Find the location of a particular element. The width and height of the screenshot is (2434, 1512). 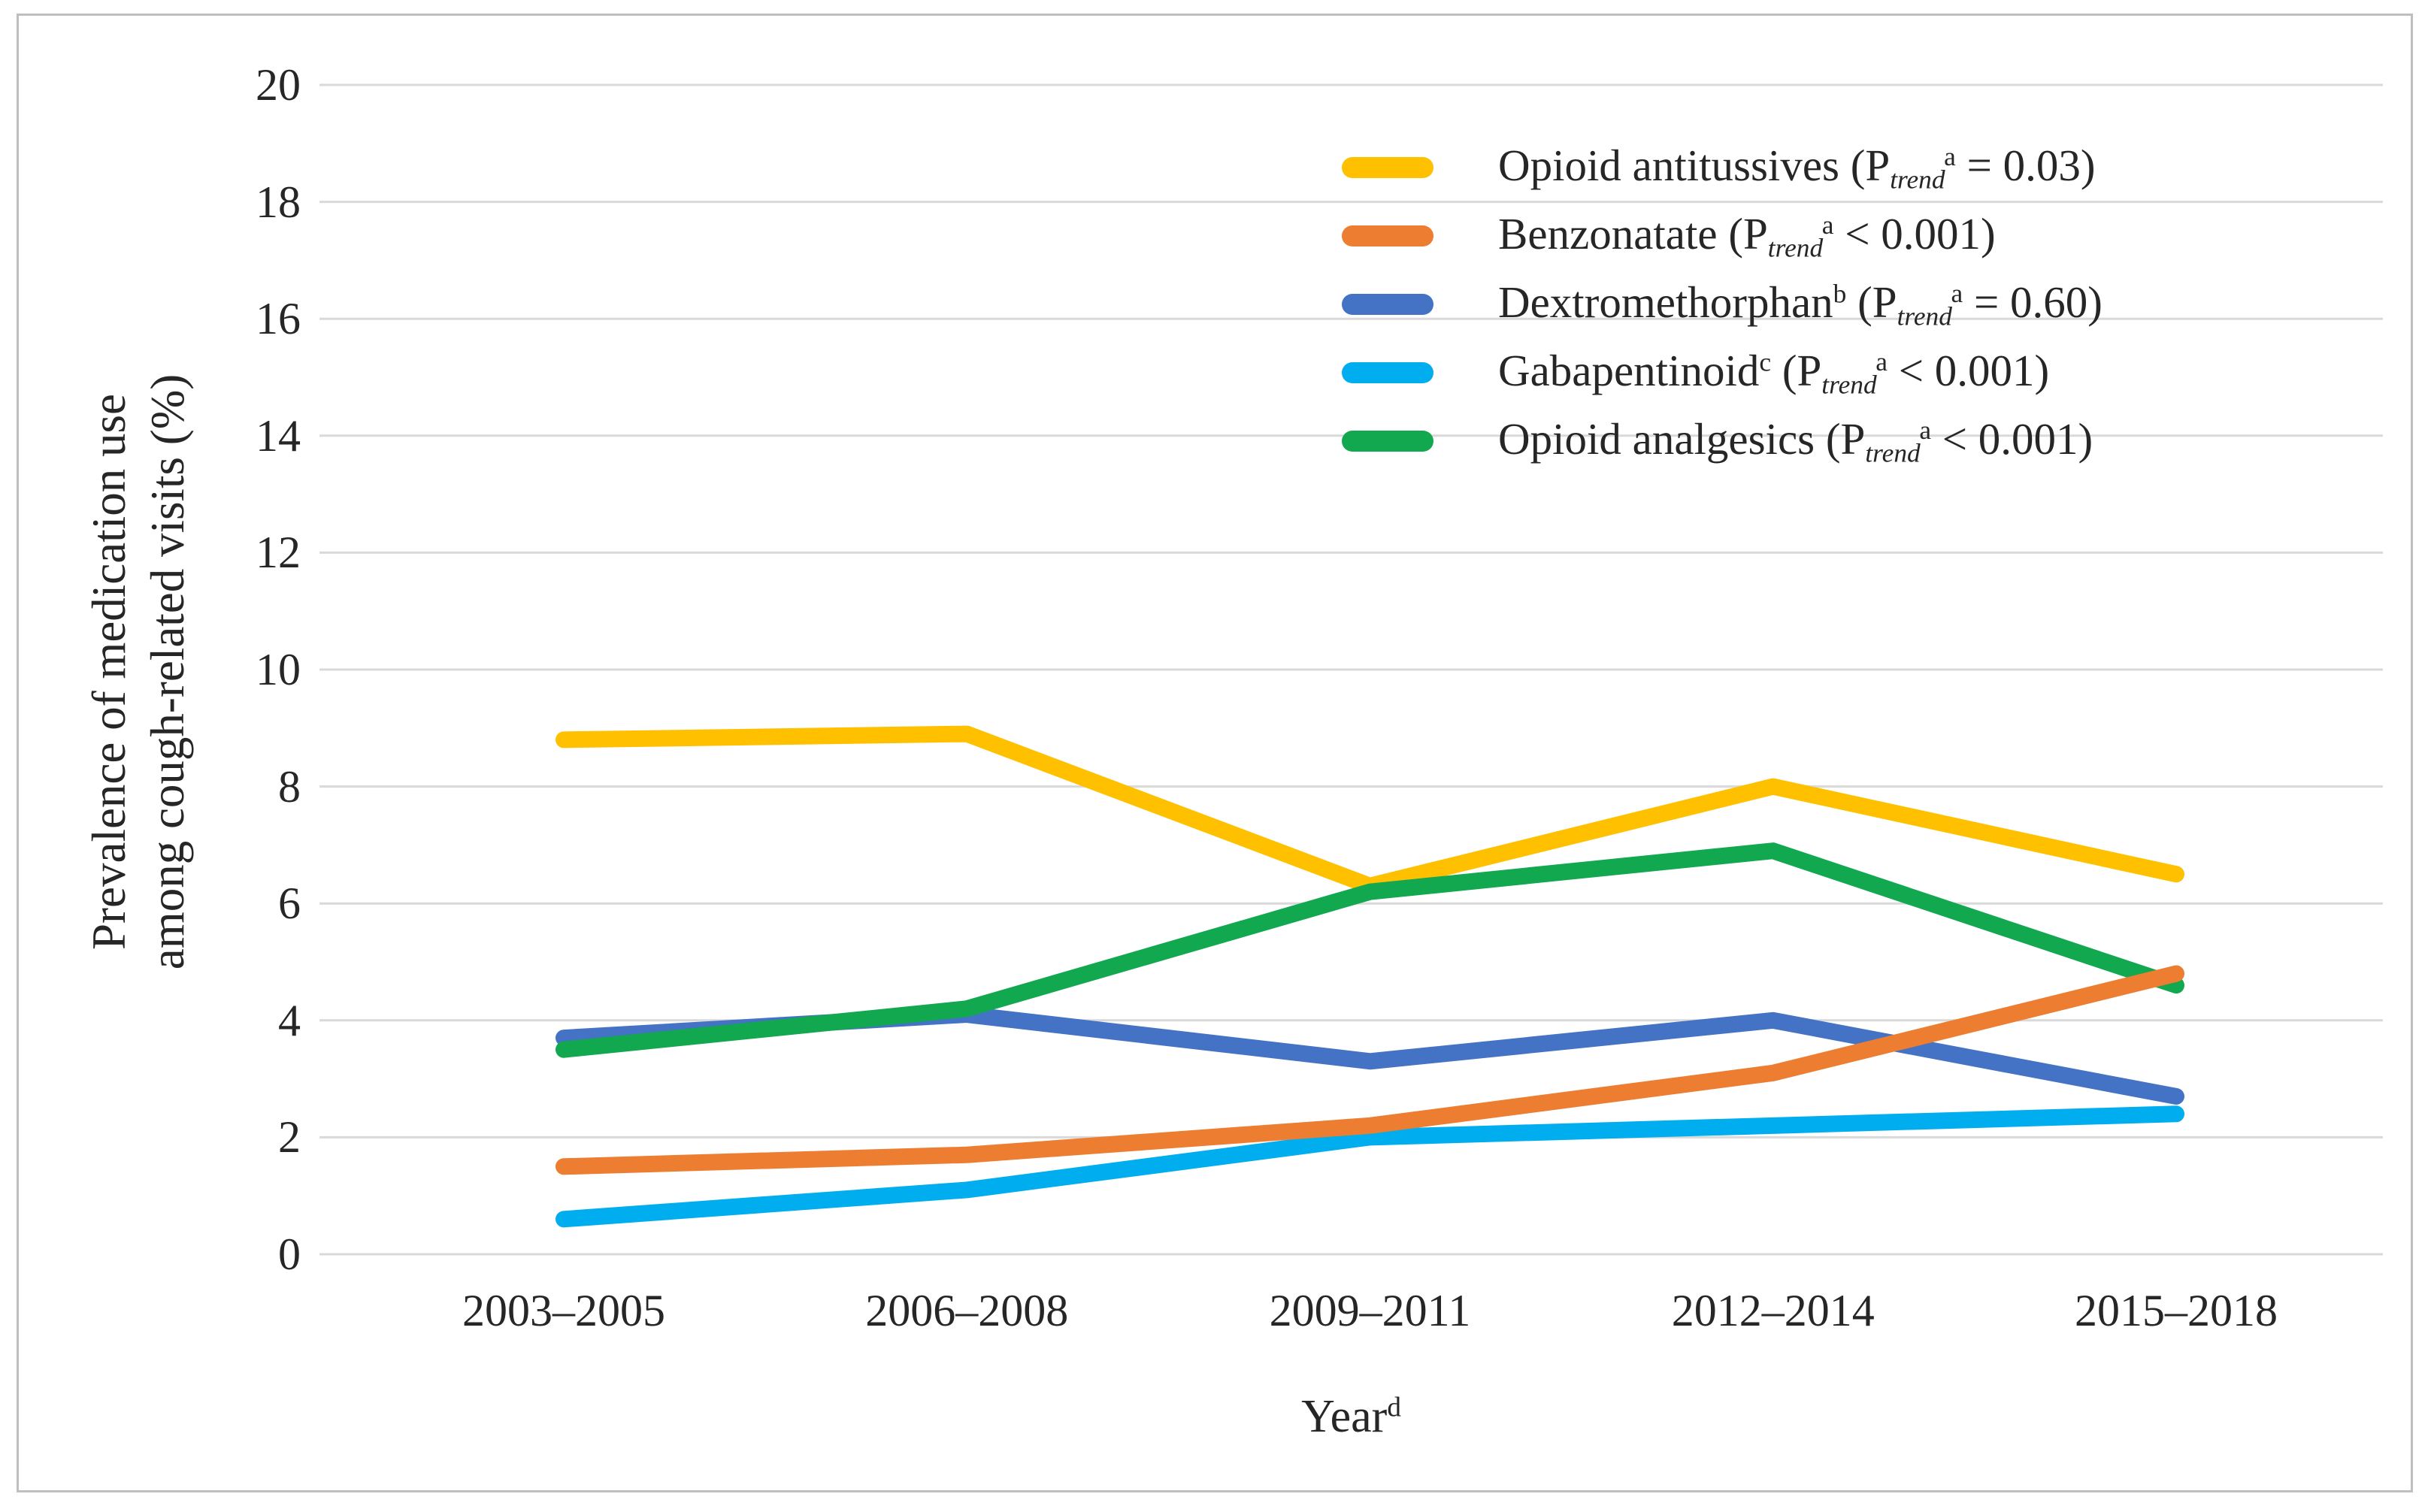

y-tick-label-12: 12 is located at coordinates (278, 553).